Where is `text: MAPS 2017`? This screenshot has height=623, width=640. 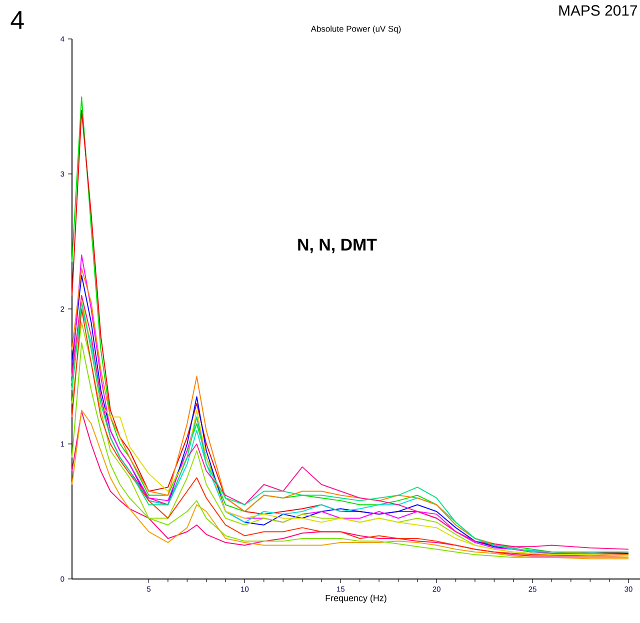
text: MAPS 2017 is located at coordinates (598, 10).